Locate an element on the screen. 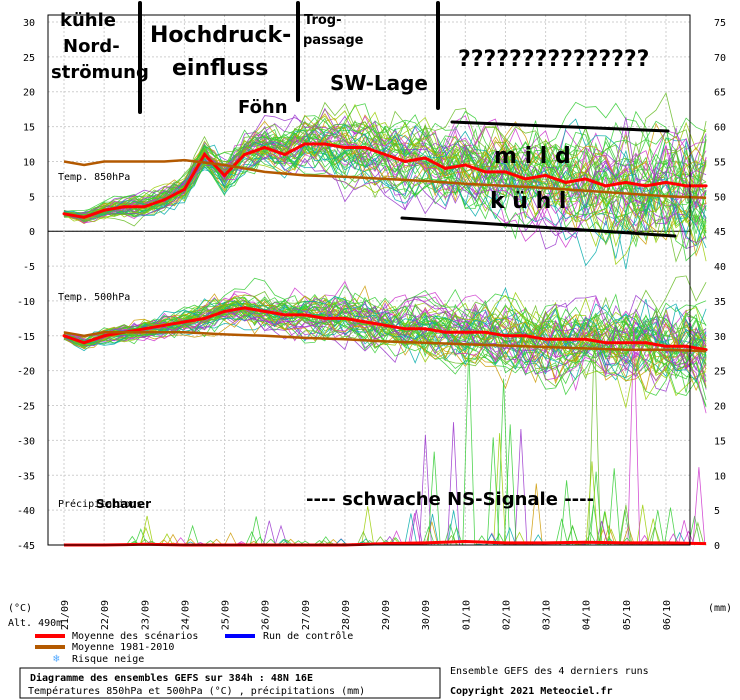 This screenshot has height=700, width=740. y-tick-label-right: 0 is located at coordinates (717, 546).